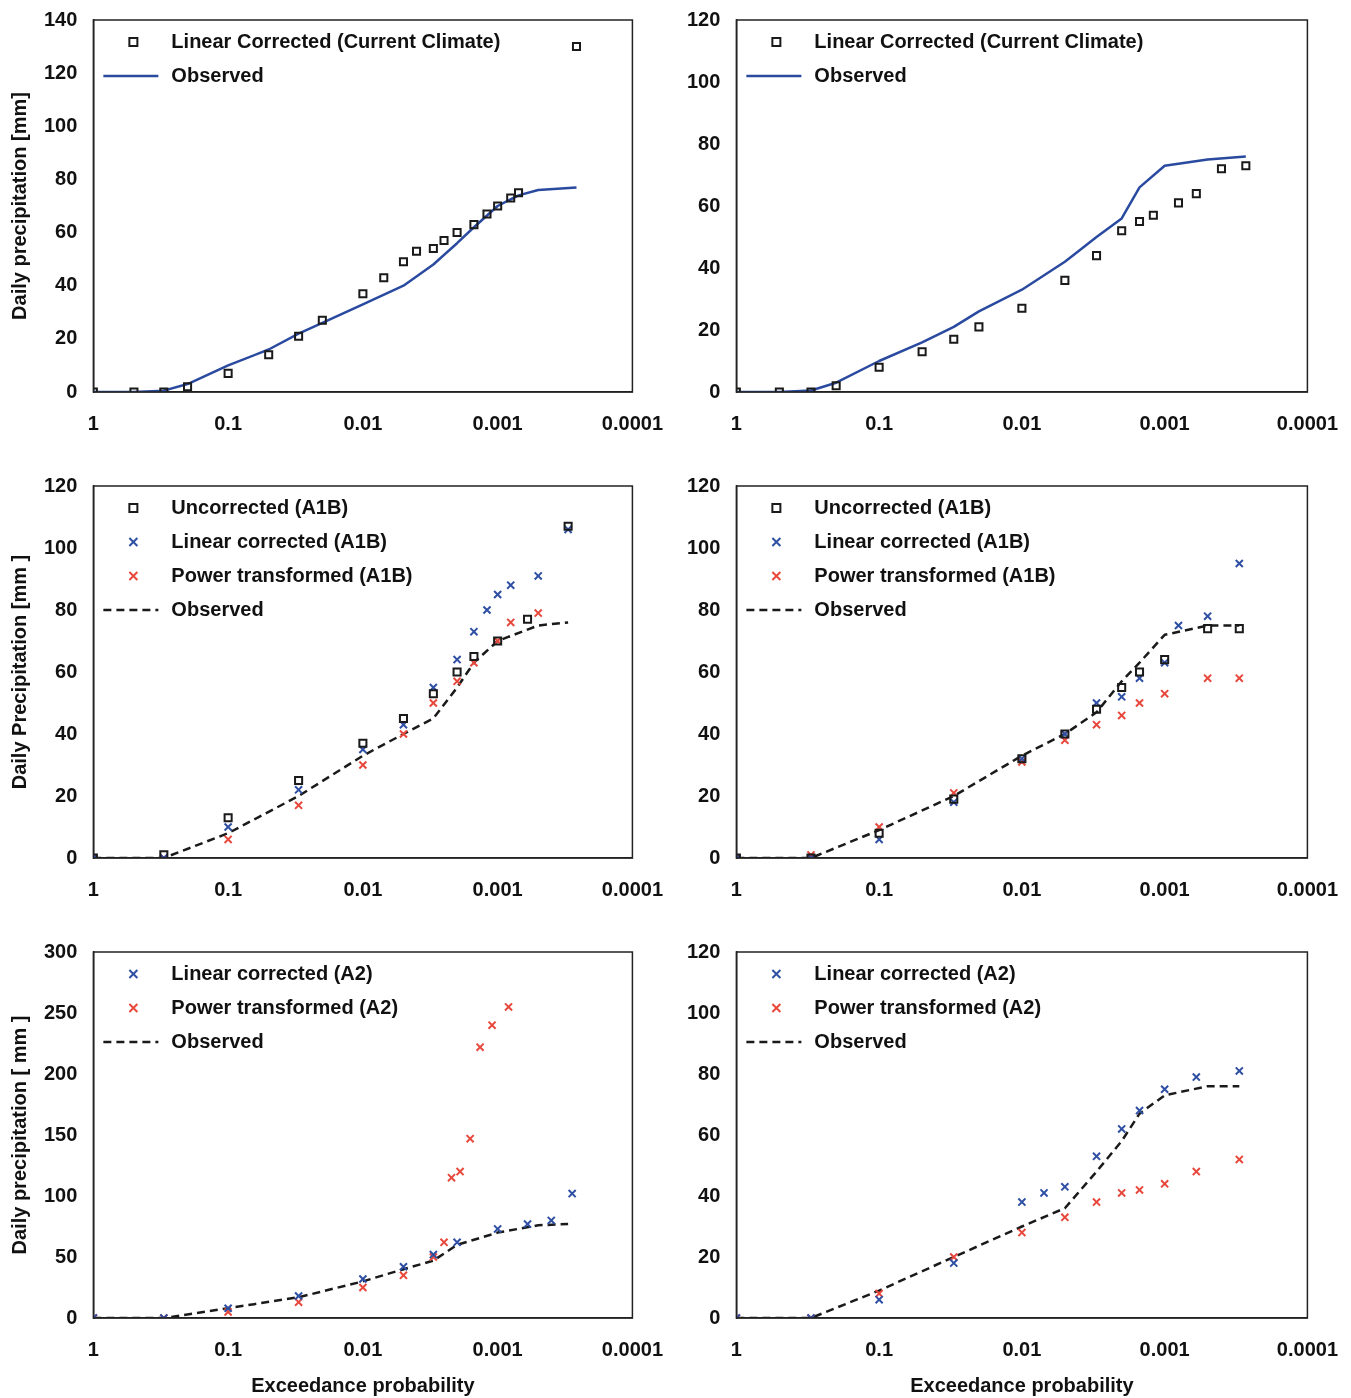 The image size is (1351, 1398). What do you see at coordinates (18, 1135) in the screenshot?
I see `y-axis-title: Daily precipitation [ mm ]` at bounding box center [18, 1135].